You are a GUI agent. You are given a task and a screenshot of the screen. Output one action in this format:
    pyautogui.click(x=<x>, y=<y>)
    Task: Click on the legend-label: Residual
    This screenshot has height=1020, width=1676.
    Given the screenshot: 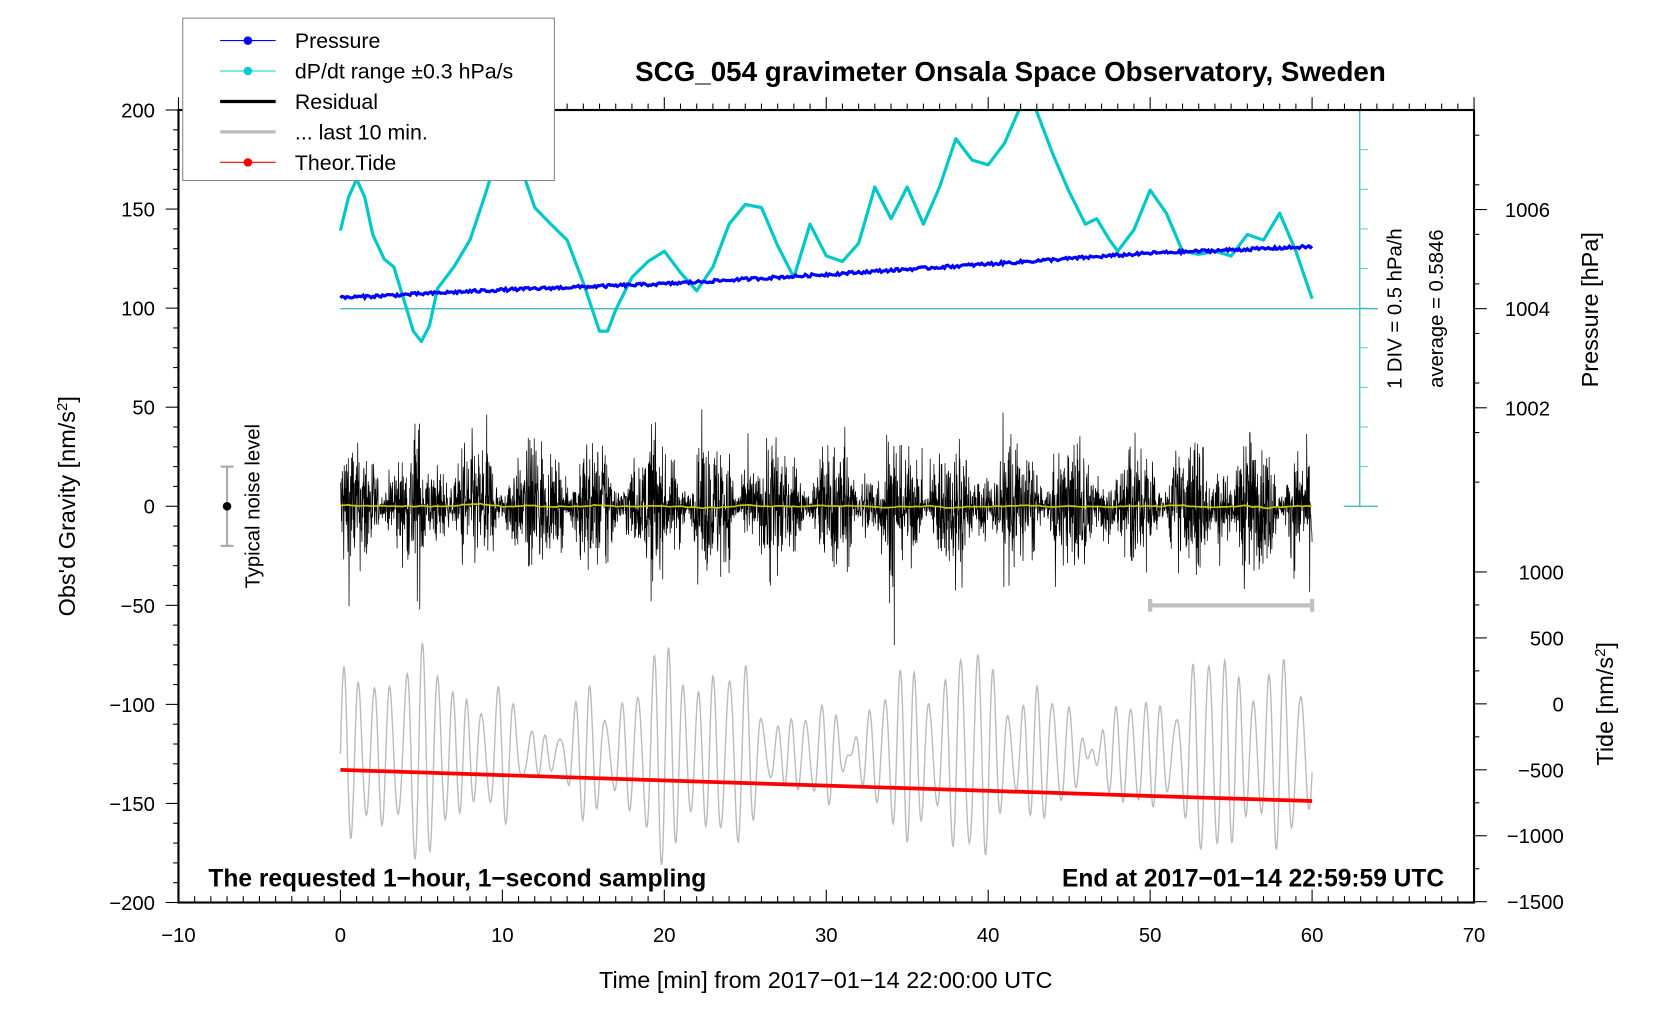 What is the action you would take?
    pyautogui.click(x=336, y=102)
    